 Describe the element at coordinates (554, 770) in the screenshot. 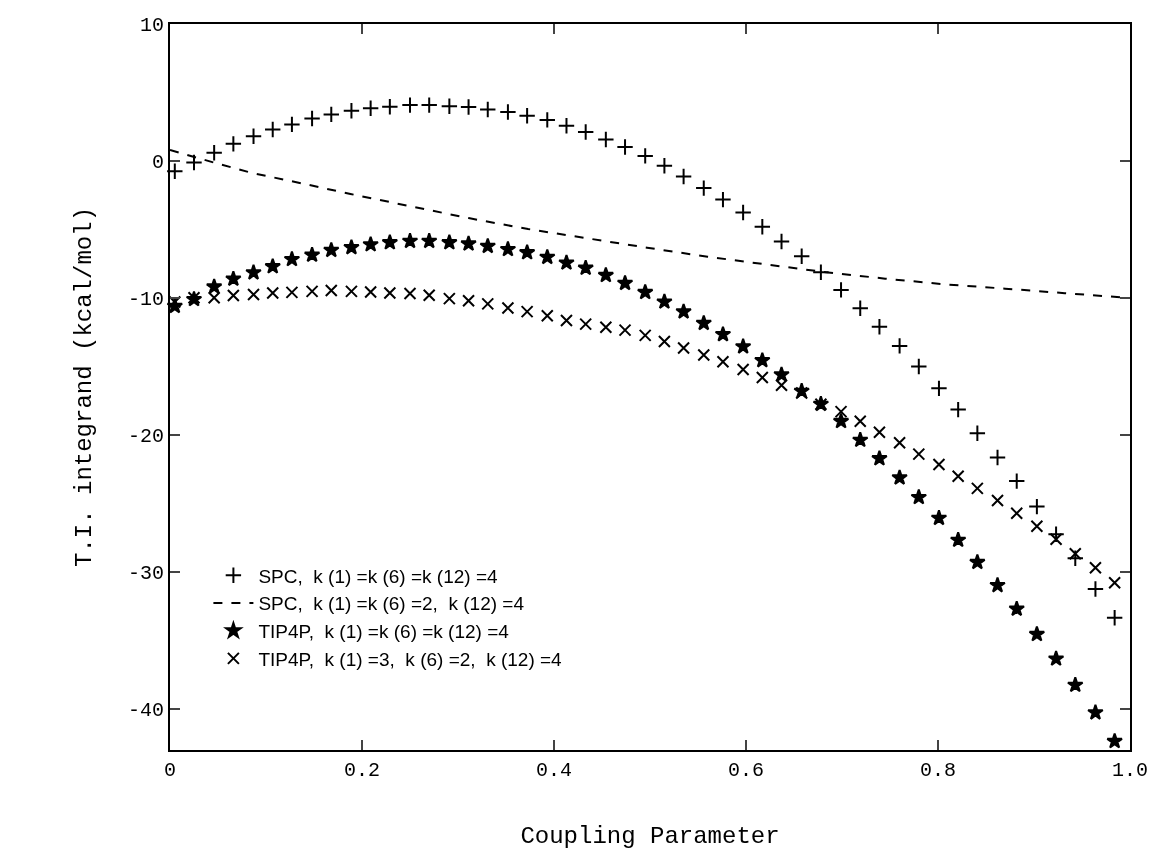

I see `x-tick-label: 0.4` at that location.